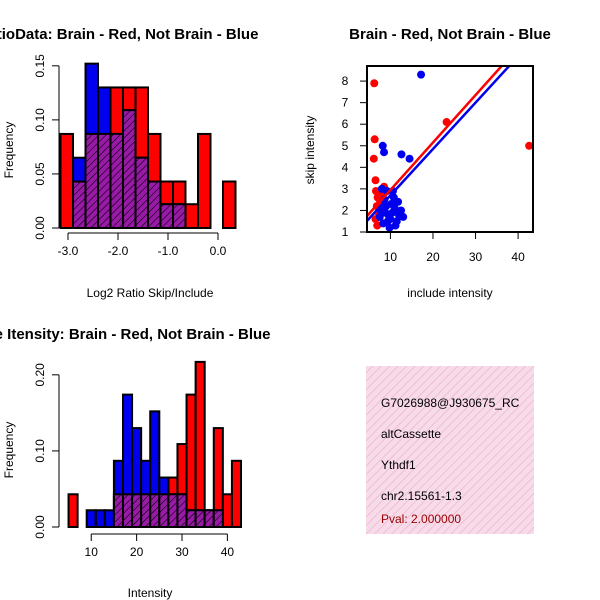  Describe the element at coordinates (411, 434) in the screenshot. I see `info-event-type: altCassette` at that location.